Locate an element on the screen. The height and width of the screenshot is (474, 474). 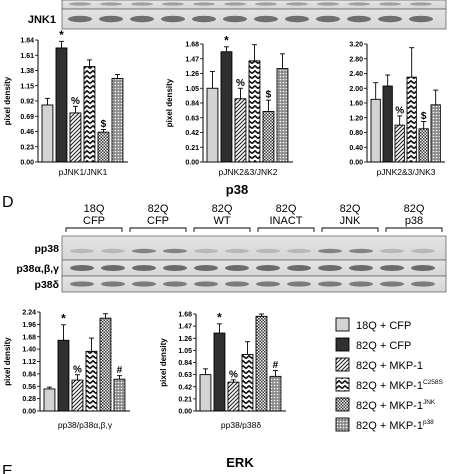
lane-label-bottom: p38 is located at coordinates (414, 221).